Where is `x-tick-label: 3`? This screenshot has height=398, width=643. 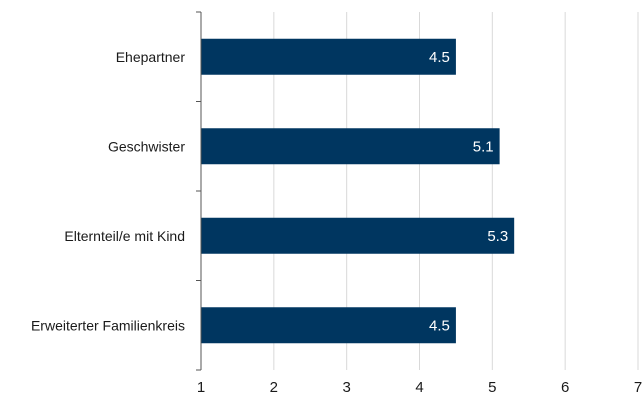 x-tick-label: 3 is located at coordinates (346, 387).